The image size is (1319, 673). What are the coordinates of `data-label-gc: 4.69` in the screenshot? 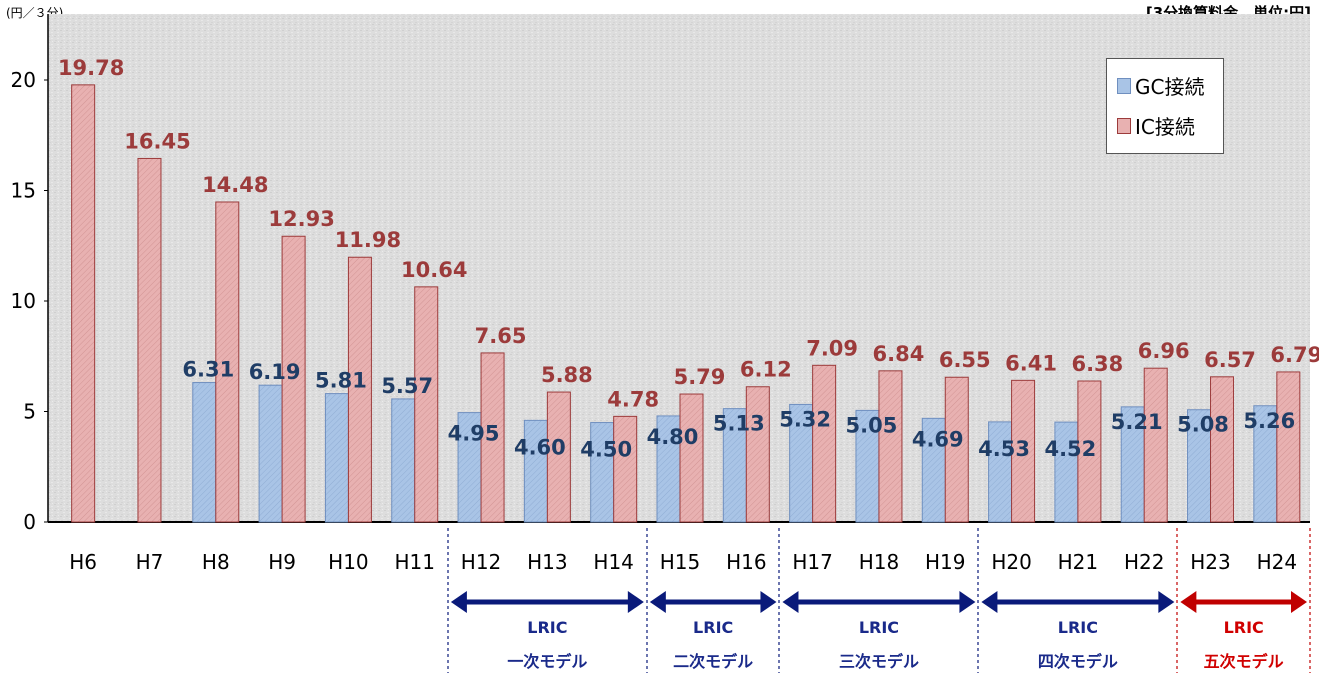 It's located at (938, 439).